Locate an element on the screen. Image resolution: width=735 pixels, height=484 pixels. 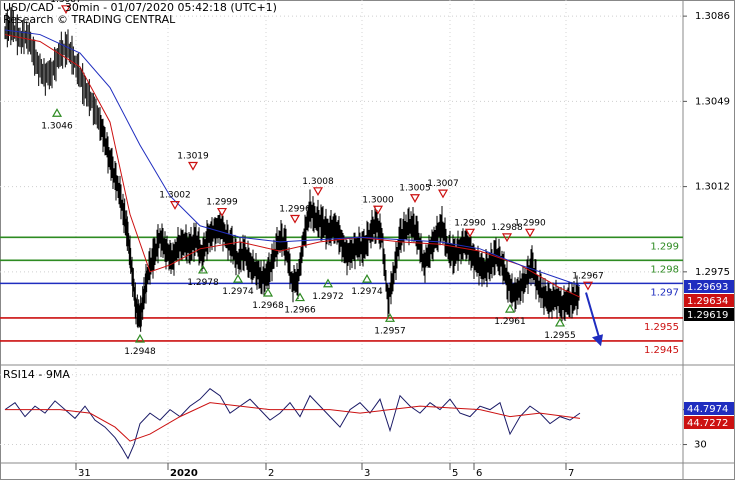
level-label: 1.2945 is located at coordinates (661, 350).